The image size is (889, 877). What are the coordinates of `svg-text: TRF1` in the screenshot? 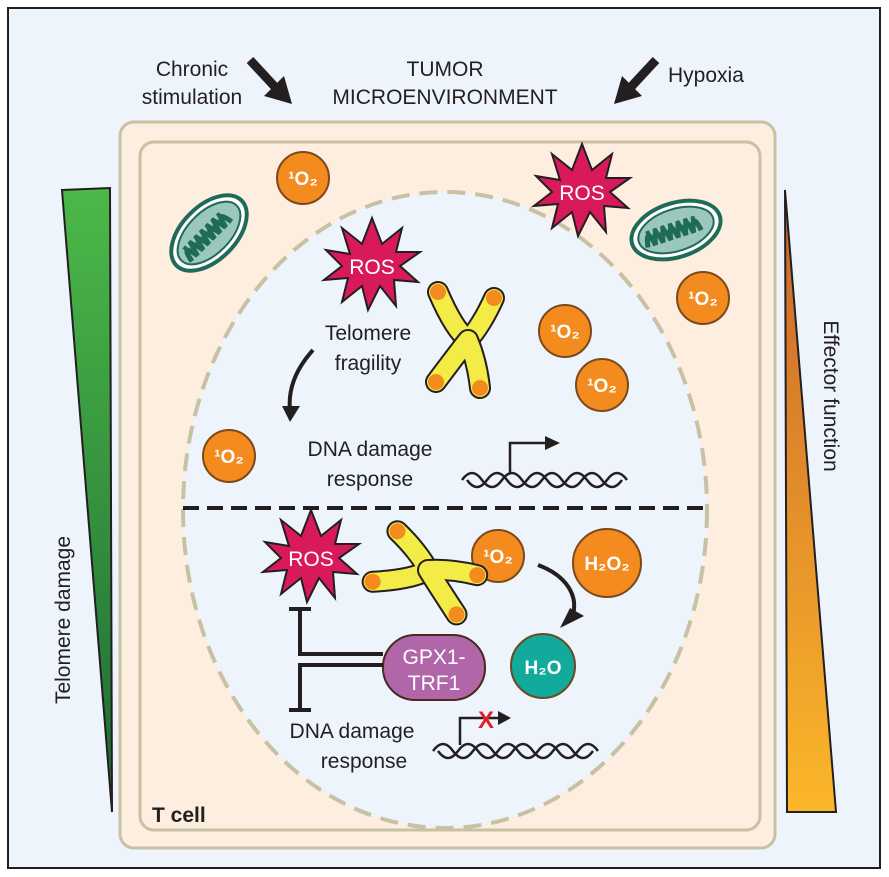 It's located at (434, 683).